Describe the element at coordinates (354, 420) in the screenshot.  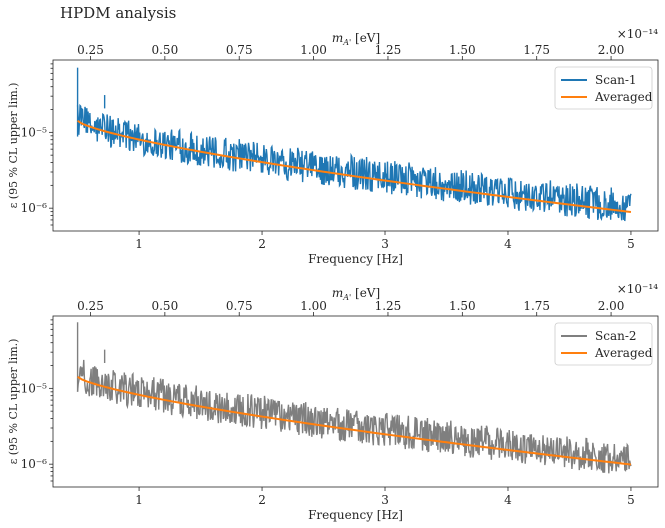
I see `series-averaged-line` at that location.